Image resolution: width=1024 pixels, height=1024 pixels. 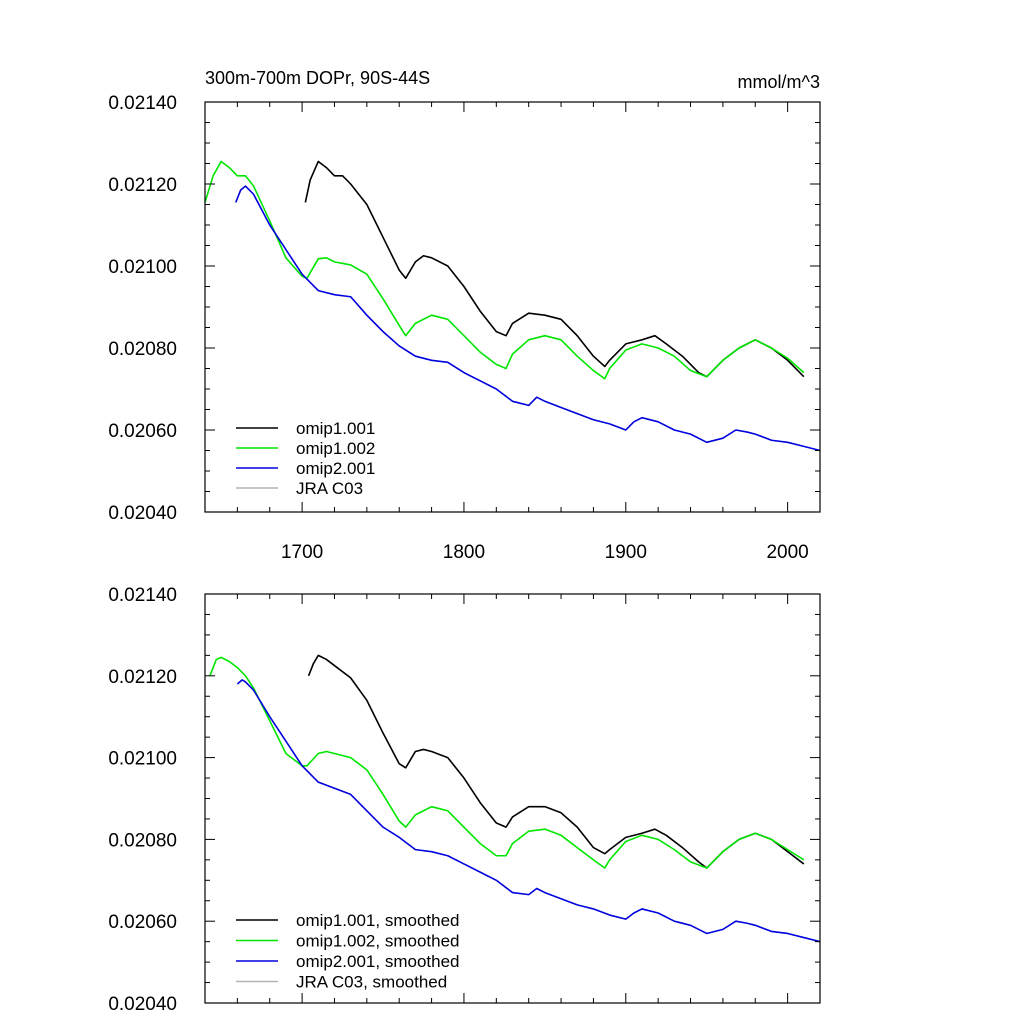 I want to click on legend-label: JRA C03, so click(x=329, y=488).